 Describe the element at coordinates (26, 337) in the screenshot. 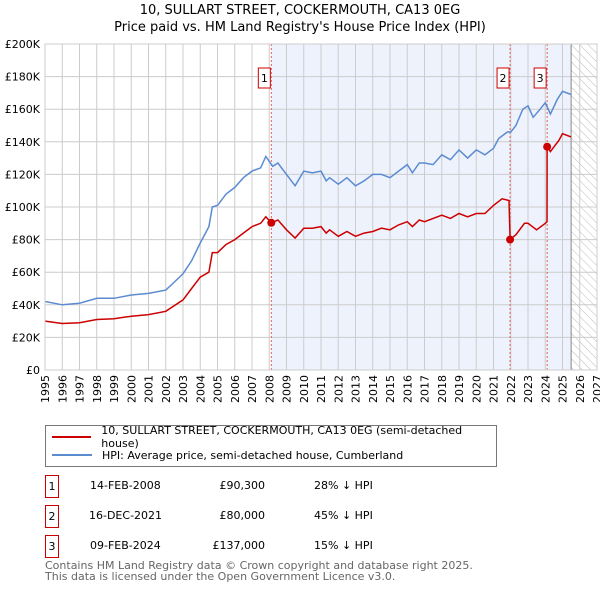

I see `y-tick-label: £20K` at that location.